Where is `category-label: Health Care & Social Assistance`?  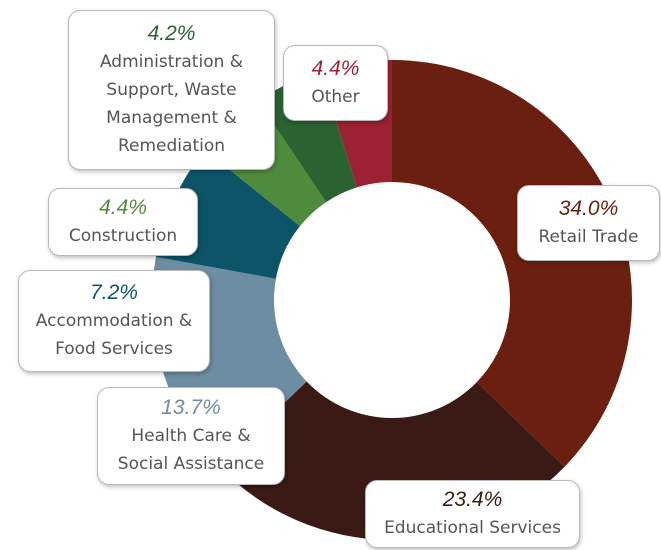
category-label: Health Care & Social Assistance is located at coordinates (191, 450).